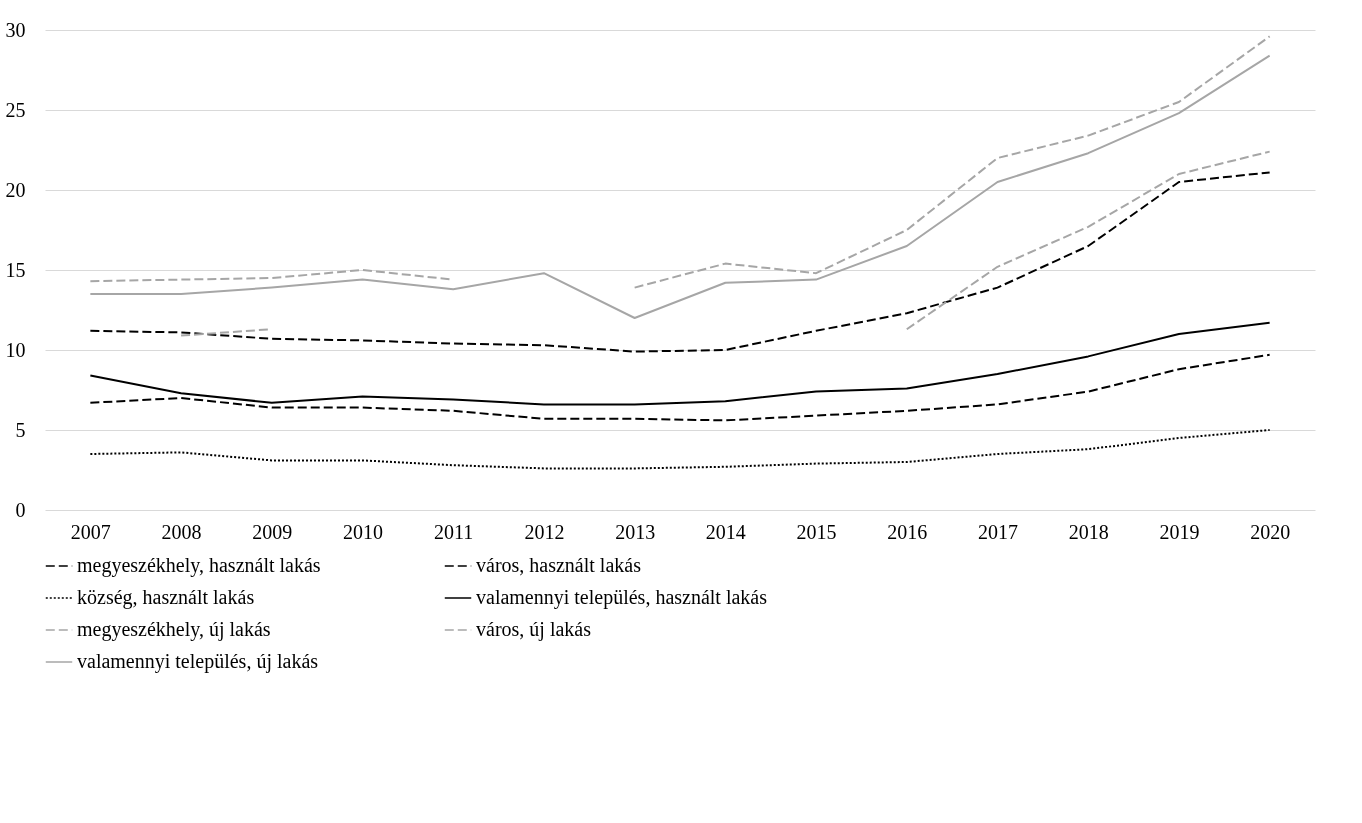 The image size is (1362, 823). Describe the element at coordinates (15, 349) in the screenshot. I see `y-tick-label: 10` at that location.